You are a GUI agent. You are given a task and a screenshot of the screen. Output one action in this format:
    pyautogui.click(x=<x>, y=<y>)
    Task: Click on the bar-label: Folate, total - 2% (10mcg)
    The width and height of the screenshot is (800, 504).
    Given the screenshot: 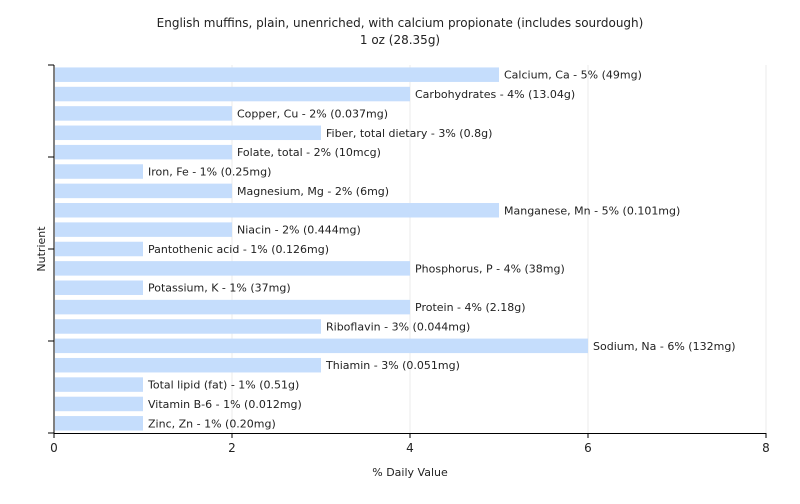 What is the action you would take?
    pyautogui.click(x=309, y=152)
    